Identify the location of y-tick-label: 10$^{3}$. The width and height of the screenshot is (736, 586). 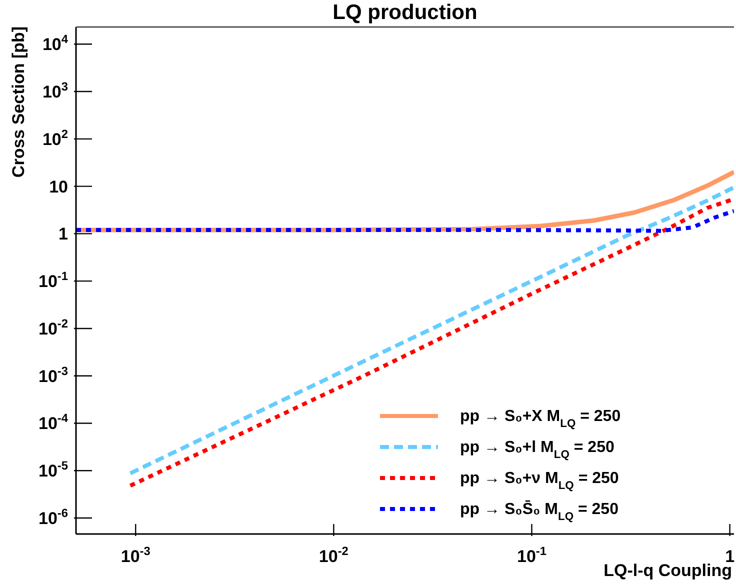
(55, 91).